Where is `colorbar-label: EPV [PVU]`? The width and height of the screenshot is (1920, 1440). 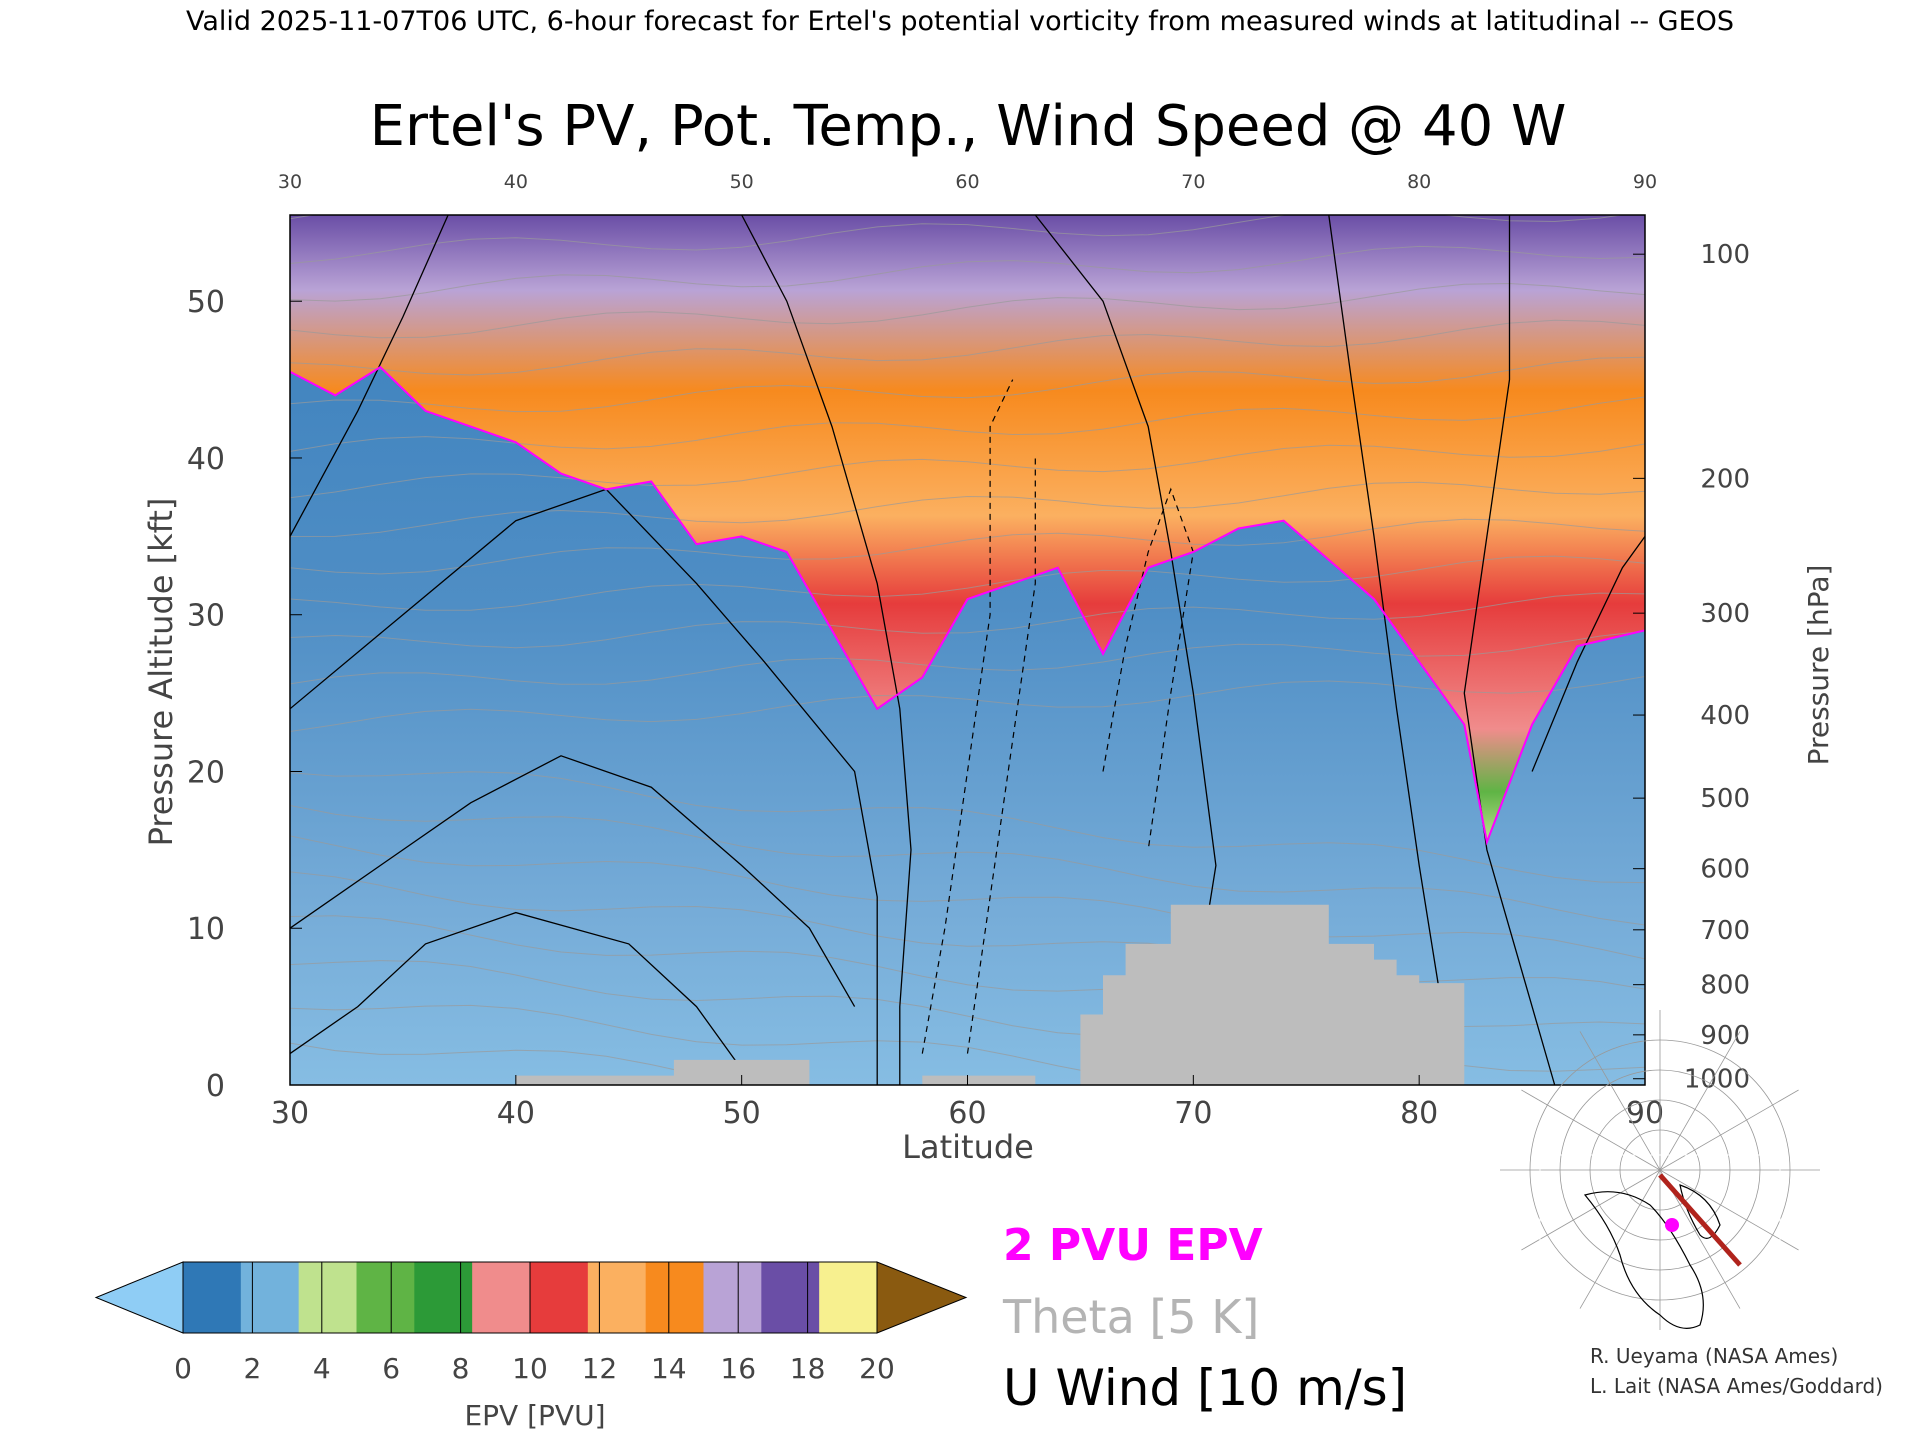
colorbar-label: EPV [PVU] is located at coordinates (534, 1415).